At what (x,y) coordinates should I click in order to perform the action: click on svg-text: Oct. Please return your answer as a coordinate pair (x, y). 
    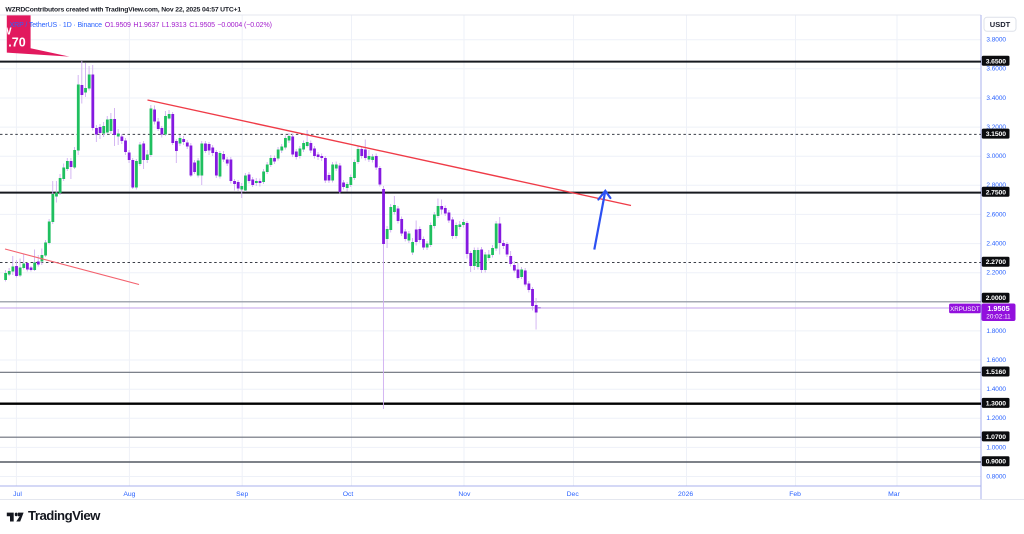
    Looking at the image, I should click on (348, 494).